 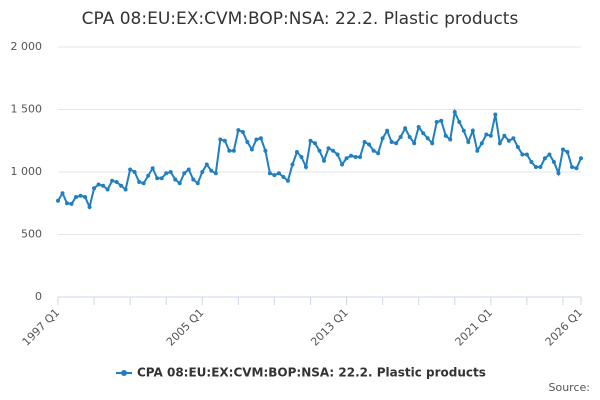 I want to click on x-tick-label: 2005 Q1, so click(x=185, y=327).